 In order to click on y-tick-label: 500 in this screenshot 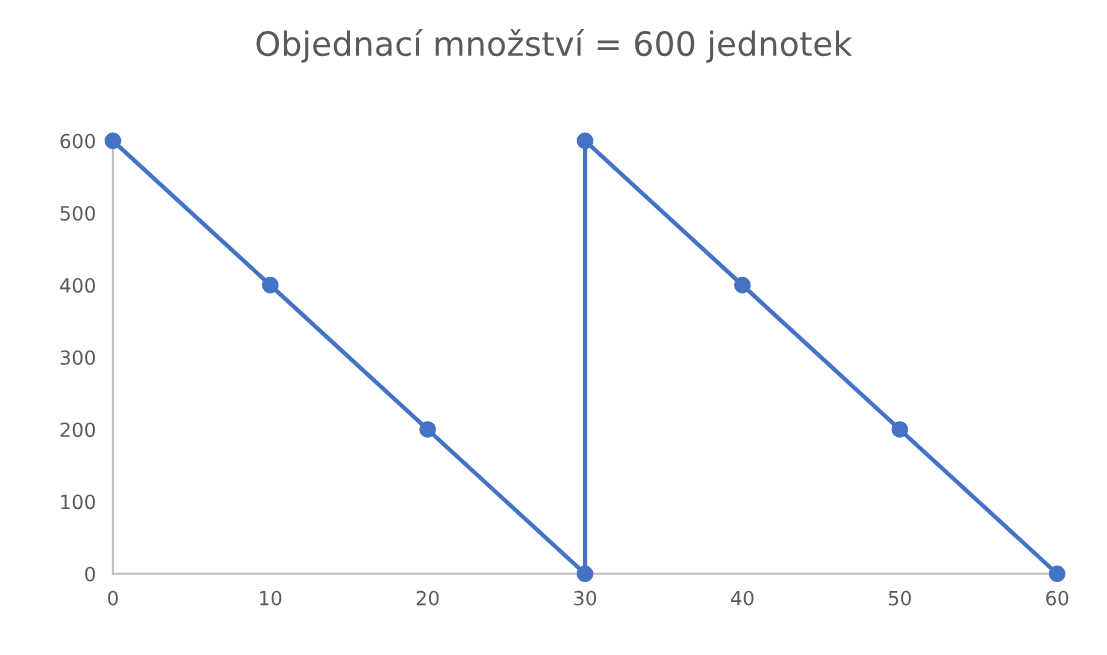, I will do `click(77, 213)`.